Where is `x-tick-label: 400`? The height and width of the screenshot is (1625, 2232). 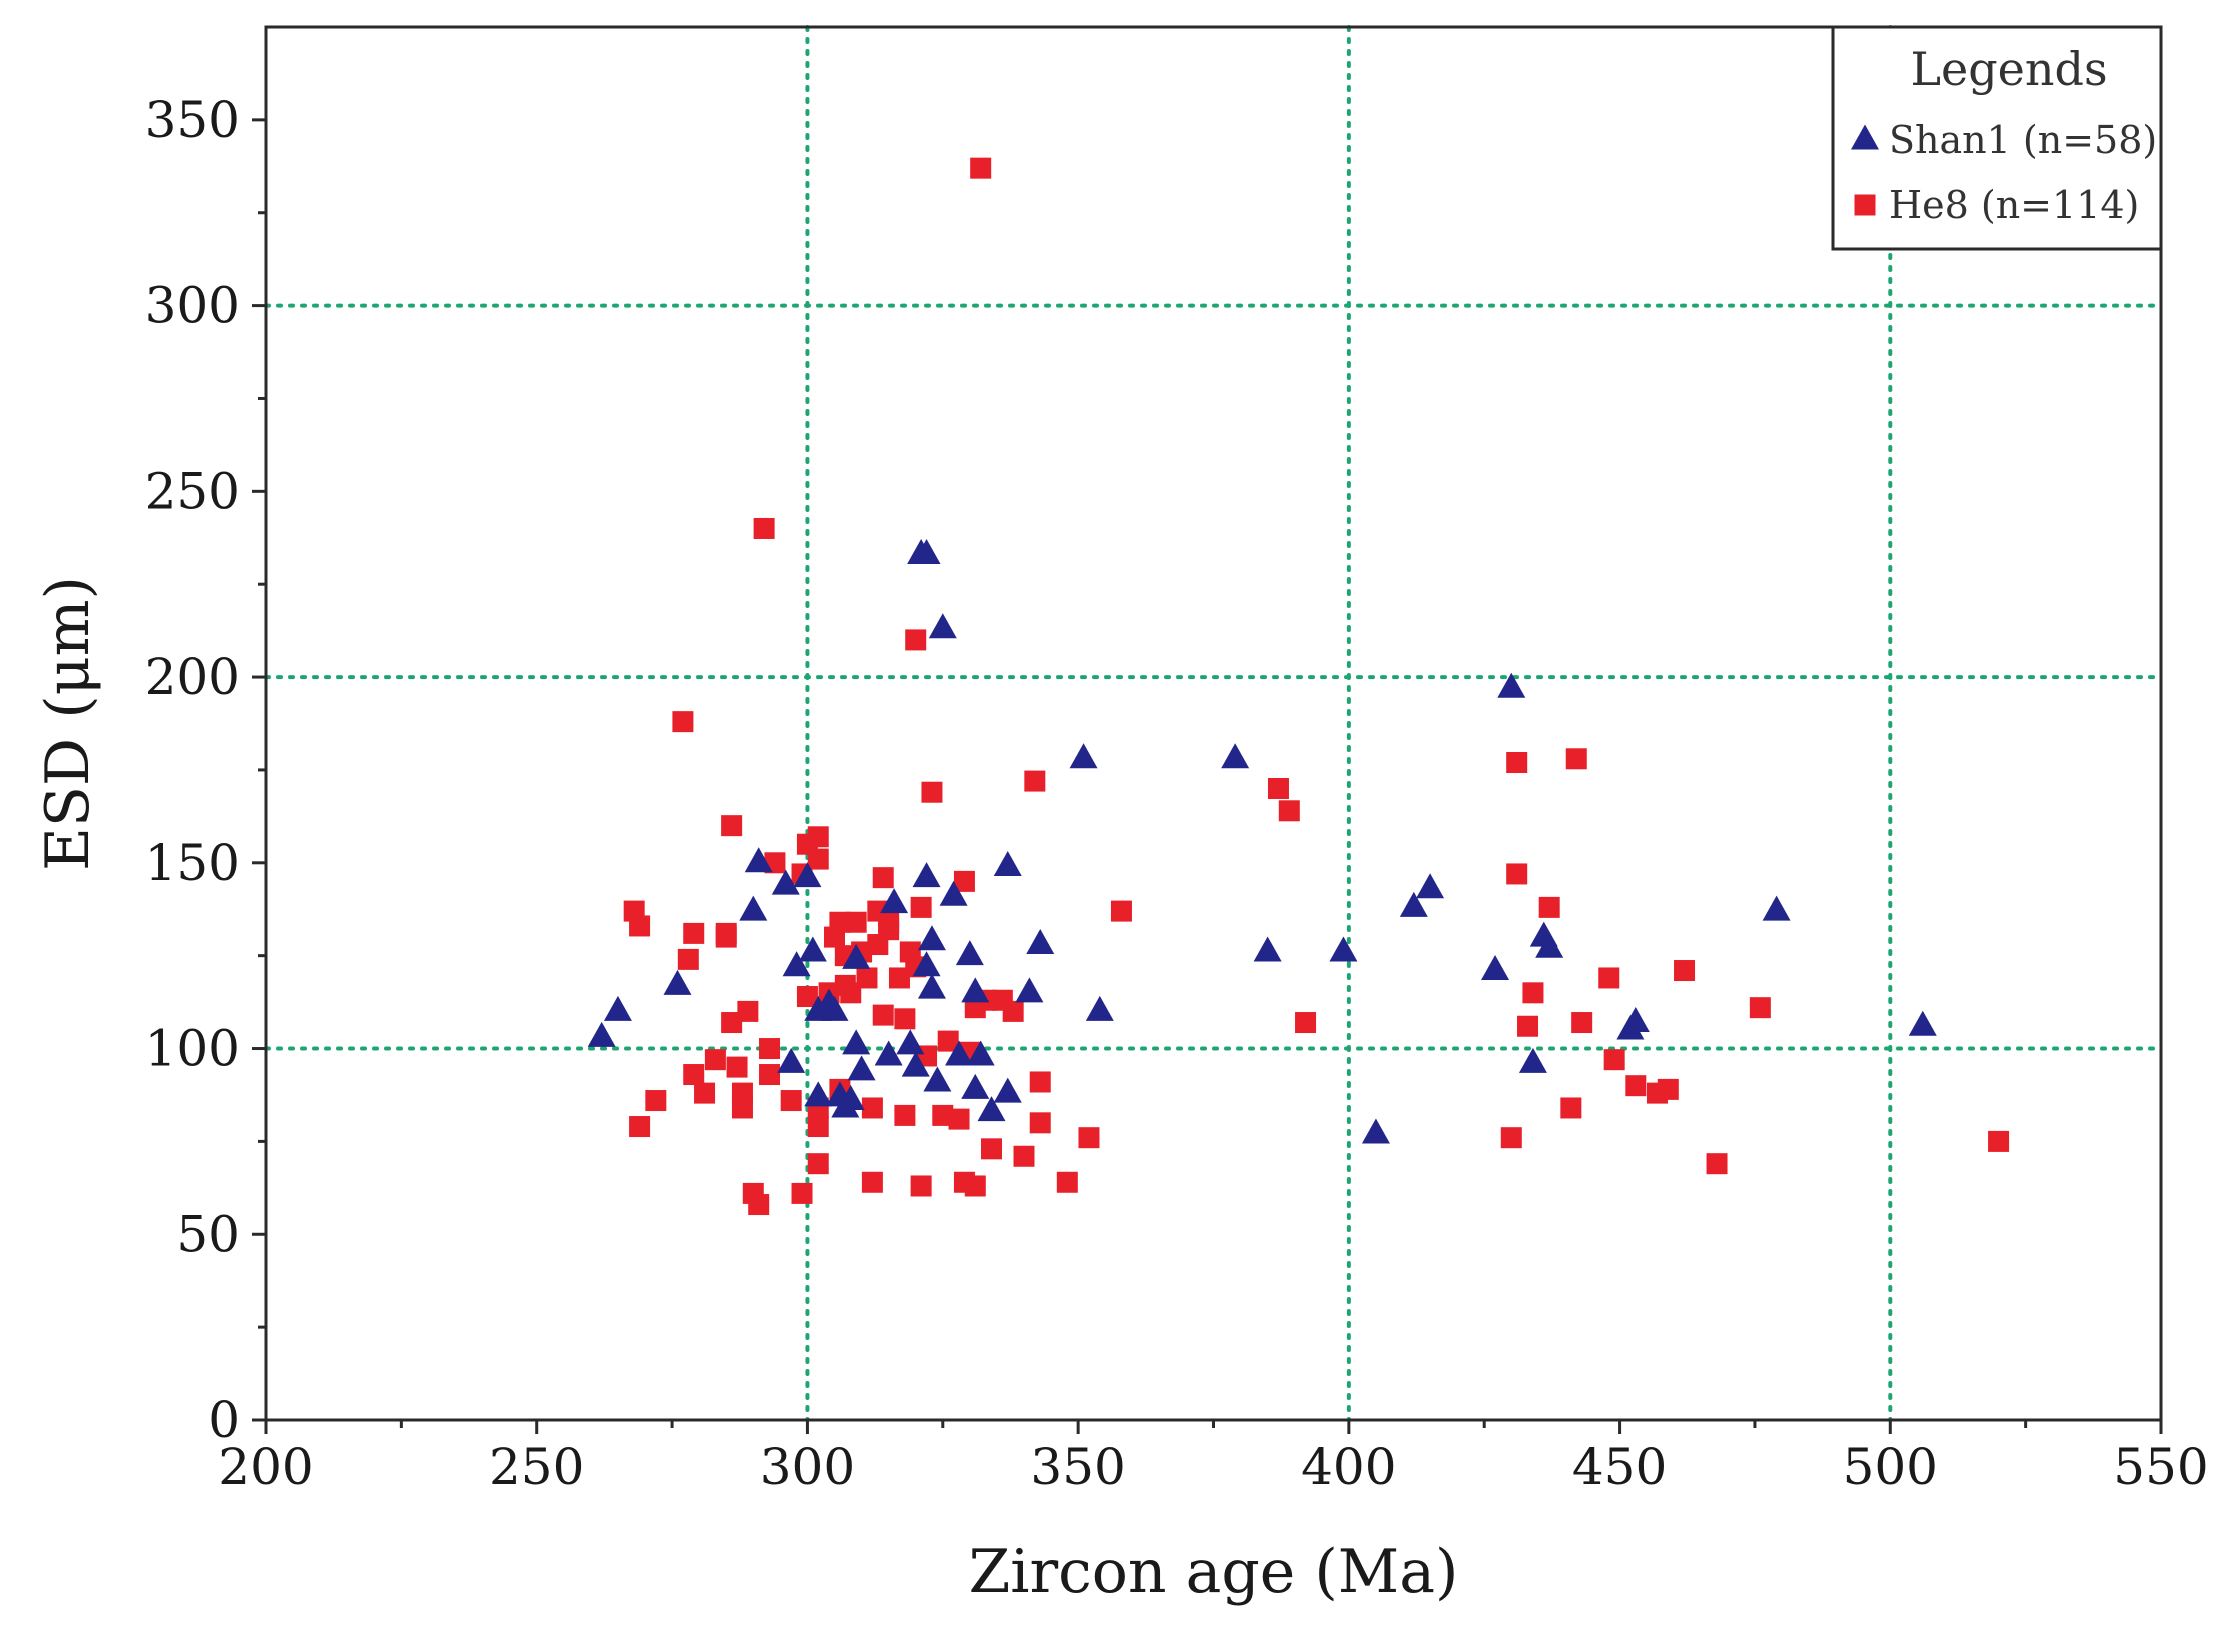 x-tick-label: 400 is located at coordinates (1348, 1467).